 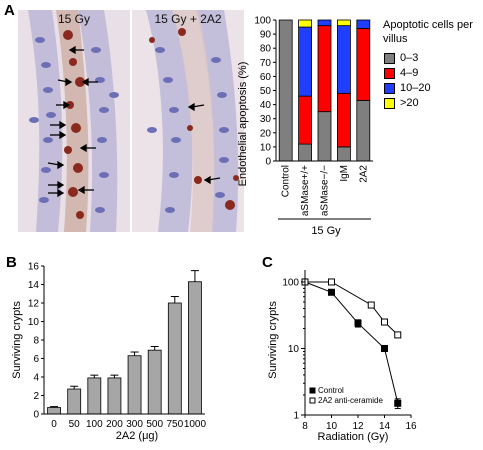 I want to click on x-tick-label: aSMase+/+, so click(x=305, y=190).